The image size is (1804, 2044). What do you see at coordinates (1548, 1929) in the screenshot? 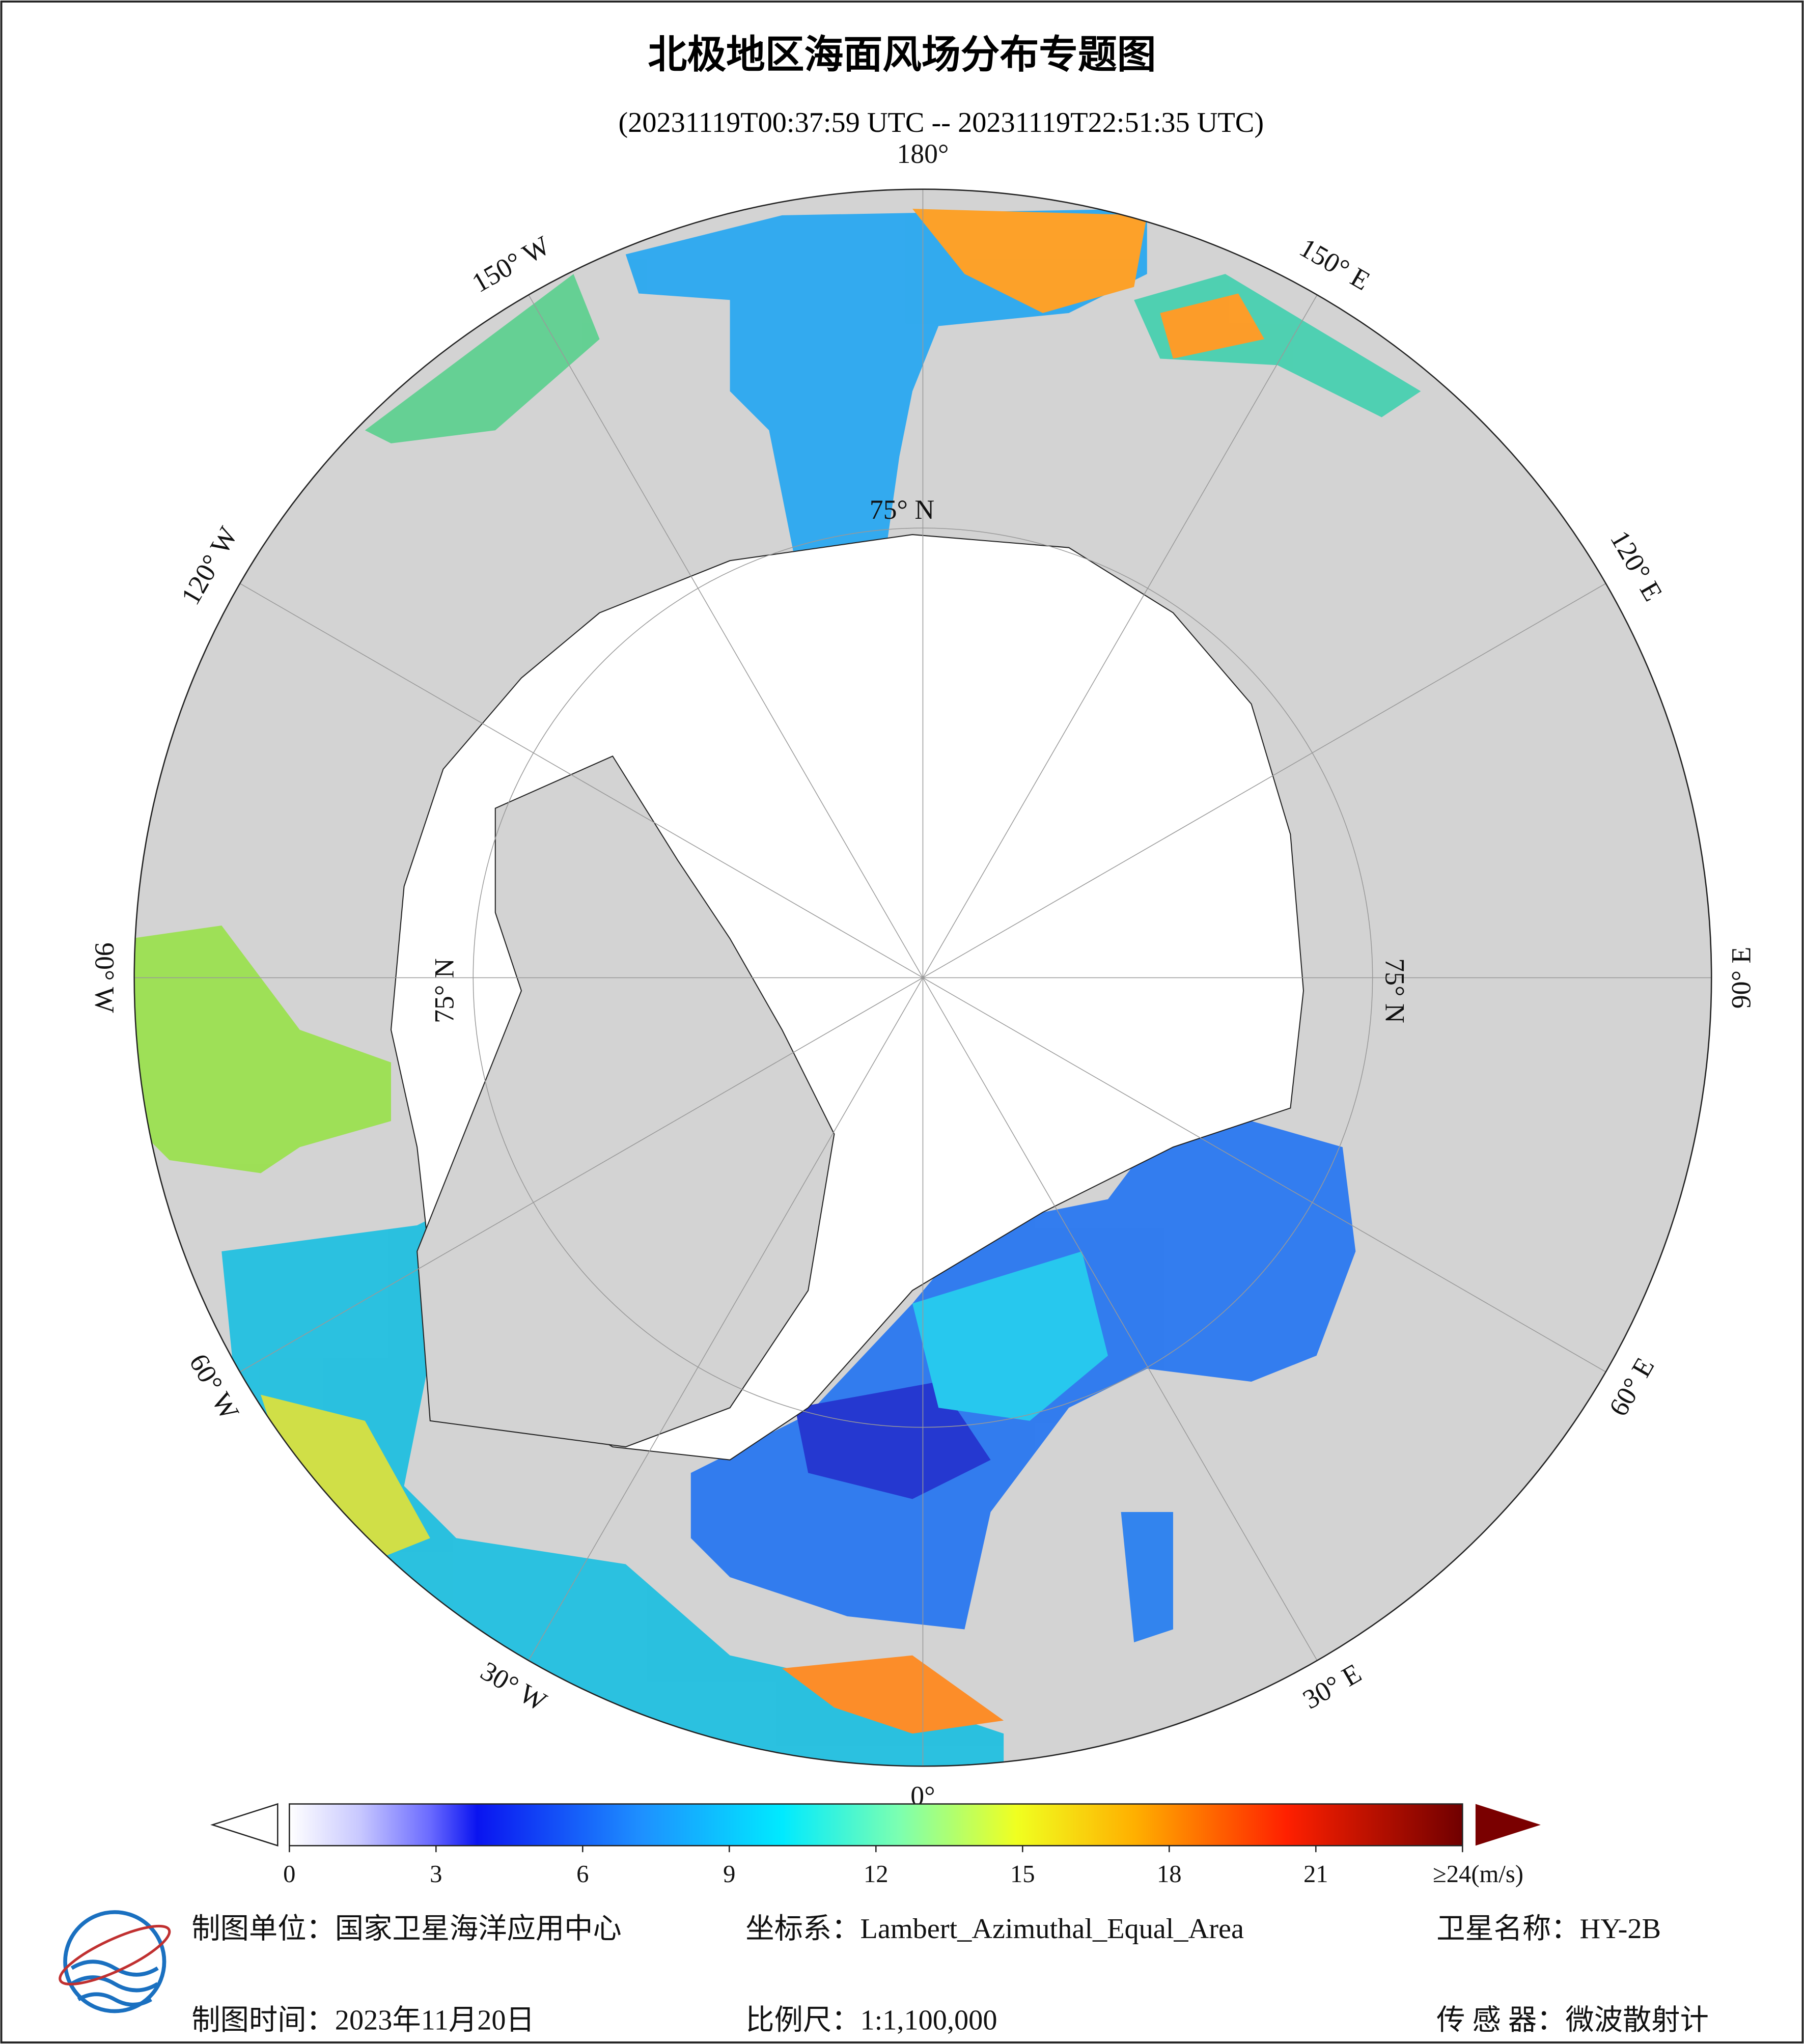
I see `footer-satellite: 卫星名称：HY-2B` at bounding box center [1548, 1929].